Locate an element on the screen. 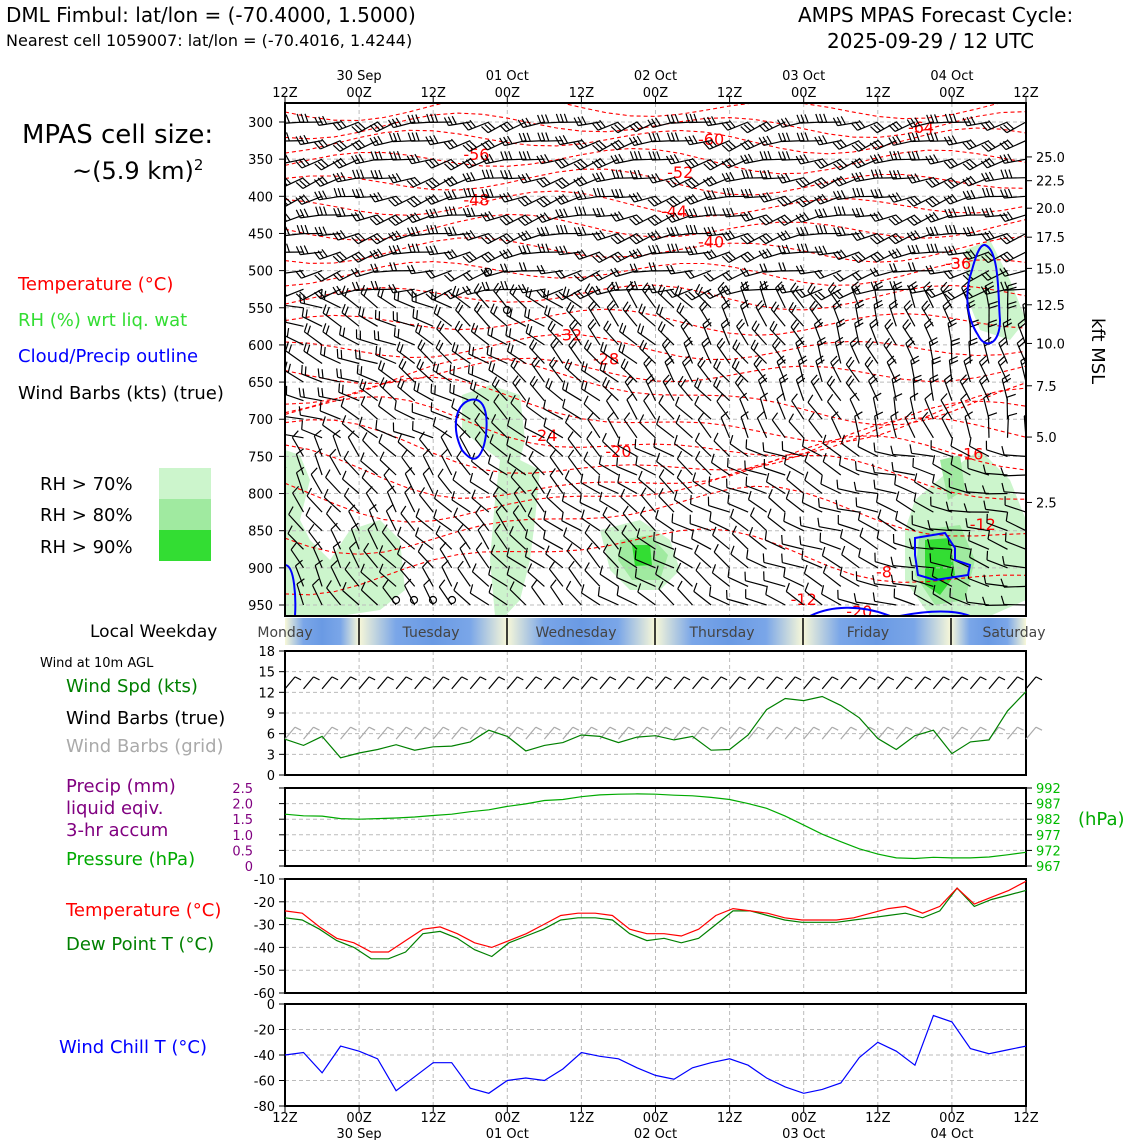 The width and height of the screenshot is (1140, 1140). bottom-date-label: 02 Oct is located at coordinates (655, 1133).